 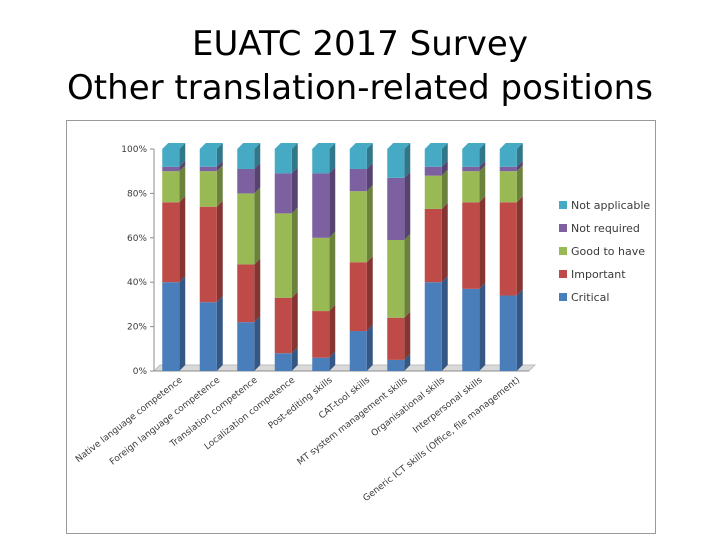 I want to click on category-label: Post-editing skills, so click(x=301, y=403).